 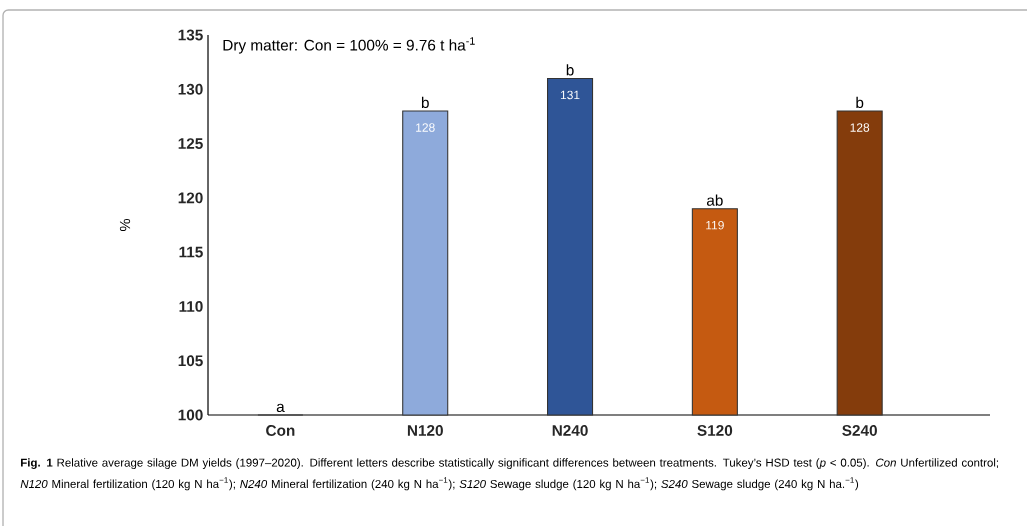 I want to click on annotation: Dry matter: Con = 100% = 9.76 t ha$^{-1}$, so click(x=349, y=45).